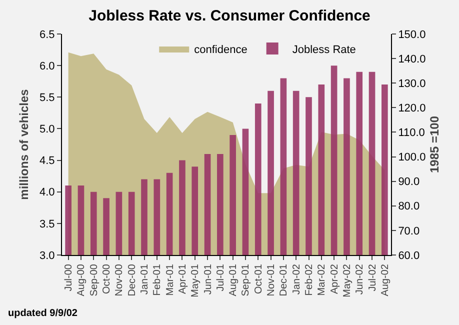 This screenshot has width=459, height=325. I want to click on text: updated 9/9/02, so click(43, 313).